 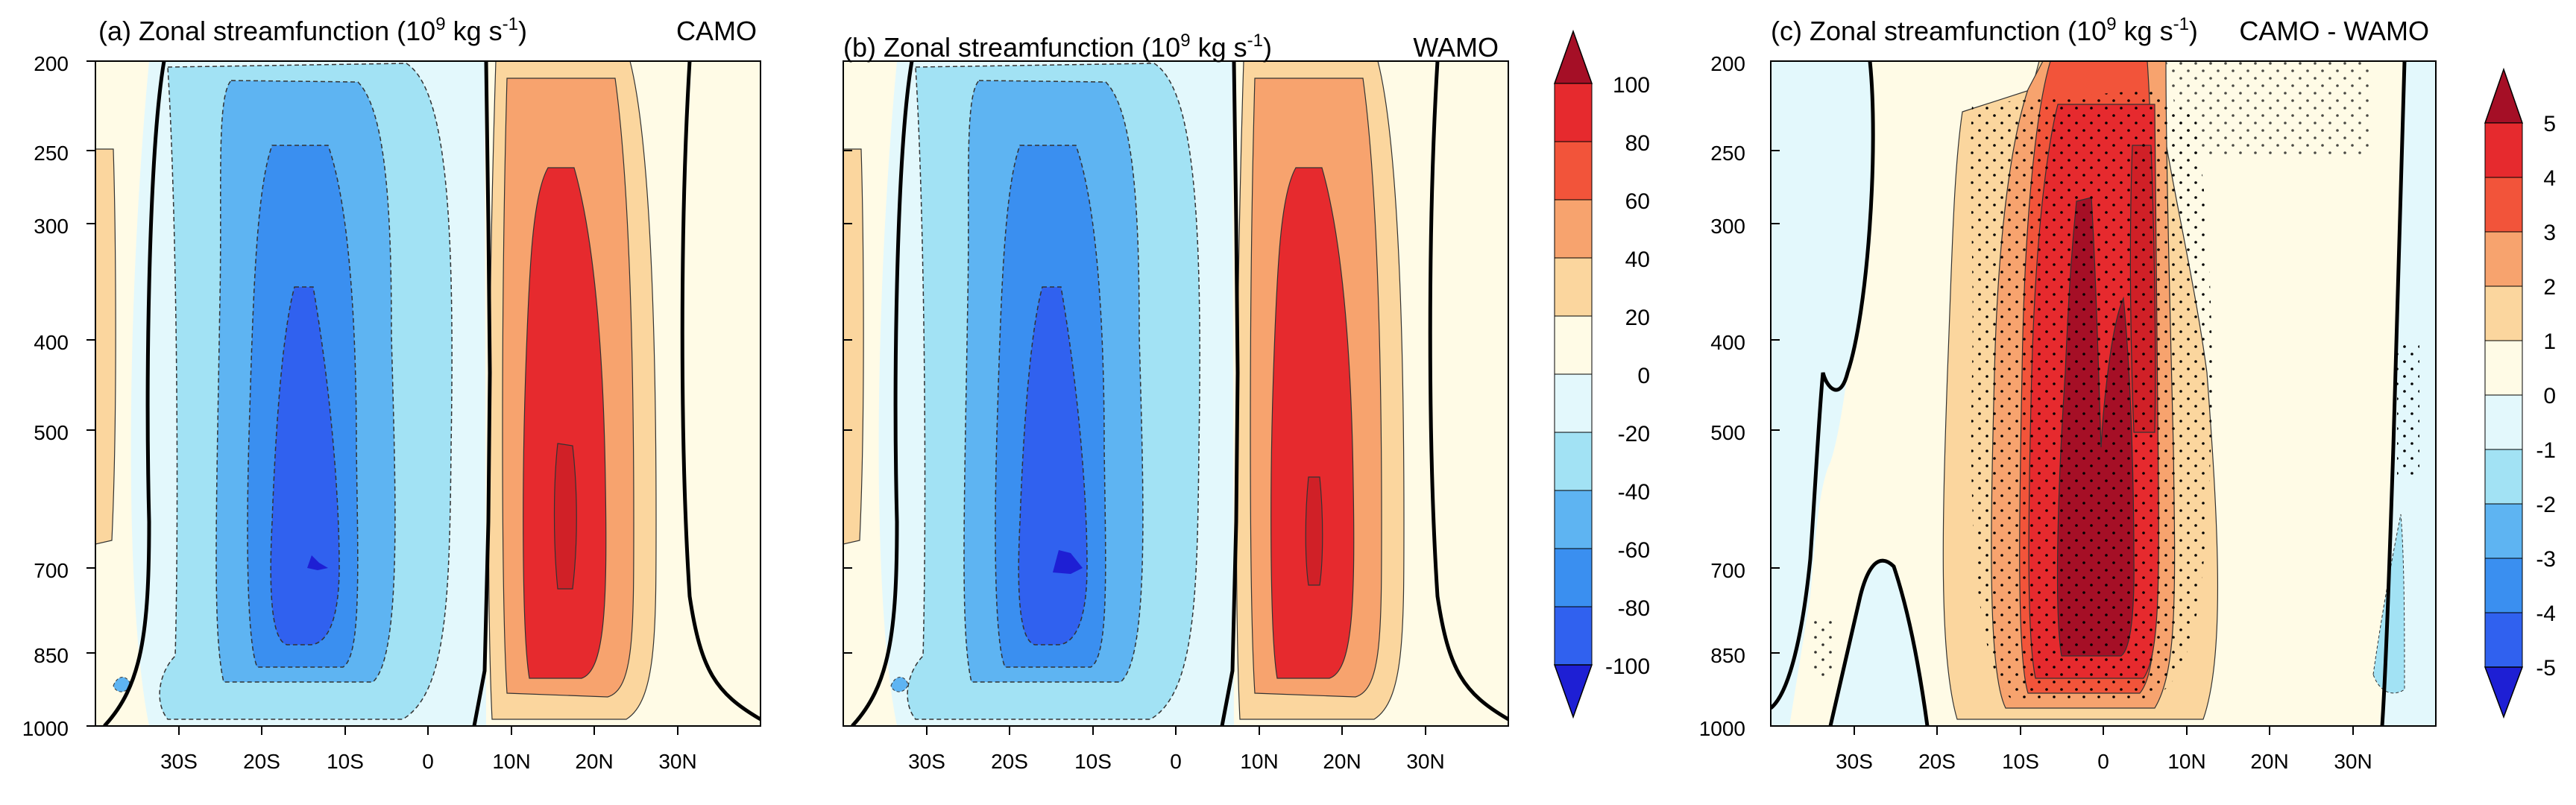 What do you see at coordinates (1634, 608) in the screenshot?
I see `colorbar-label: -80` at bounding box center [1634, 608].